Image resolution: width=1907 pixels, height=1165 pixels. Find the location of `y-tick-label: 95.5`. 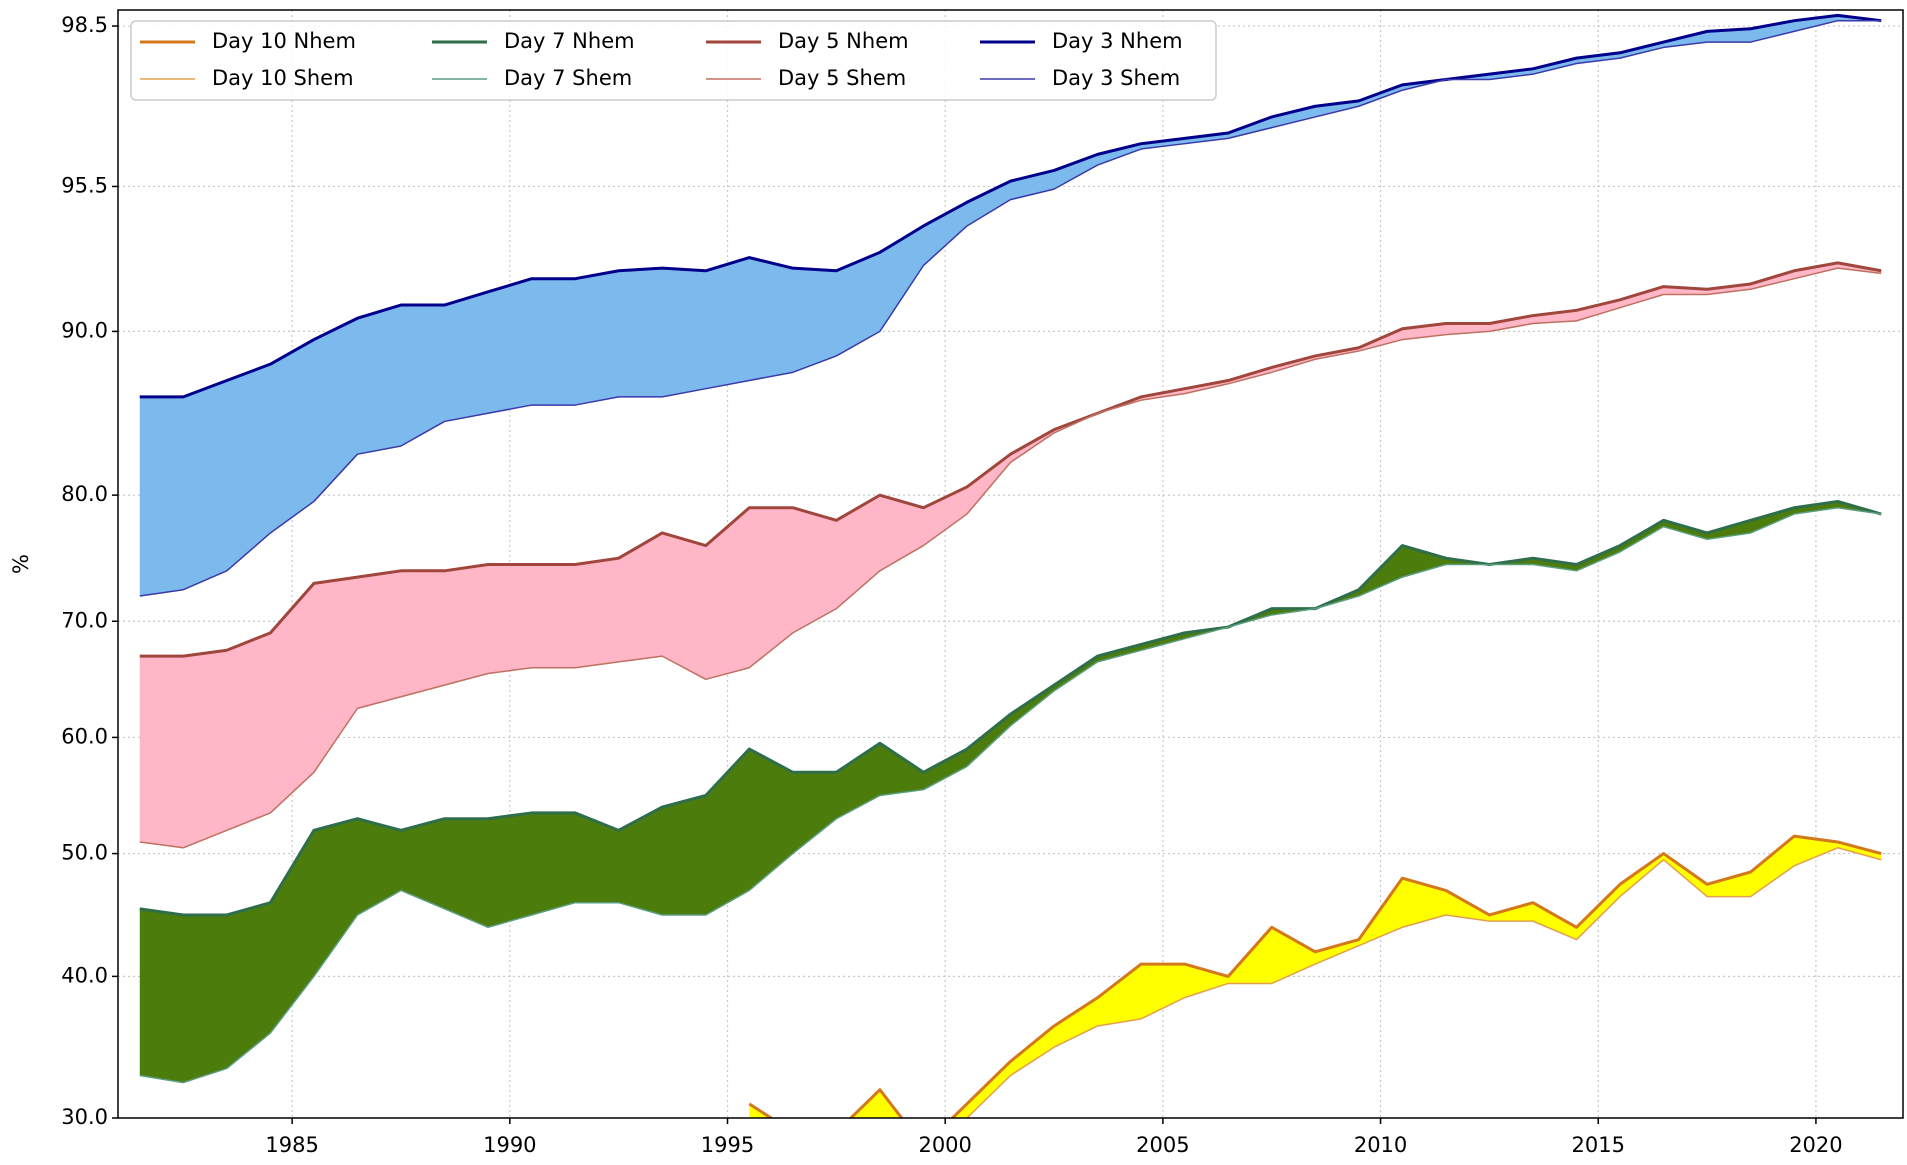

y-tick-label: 95.5 is located at coordinates (84, 185).